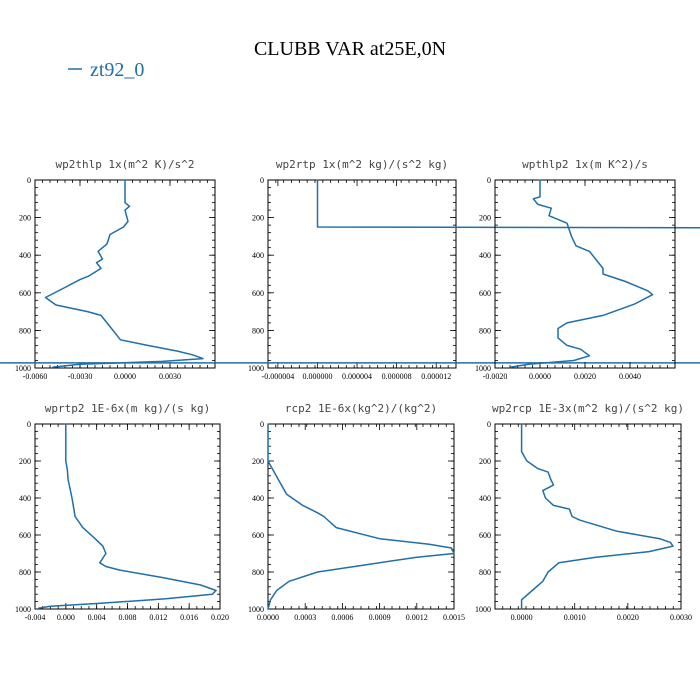 The image size is (700, 700). Describe the element at coordinates (124, 164) in the screenshot. I see `panel-title: wp2thlp 1x(m^2 K)/s^2` at that location.